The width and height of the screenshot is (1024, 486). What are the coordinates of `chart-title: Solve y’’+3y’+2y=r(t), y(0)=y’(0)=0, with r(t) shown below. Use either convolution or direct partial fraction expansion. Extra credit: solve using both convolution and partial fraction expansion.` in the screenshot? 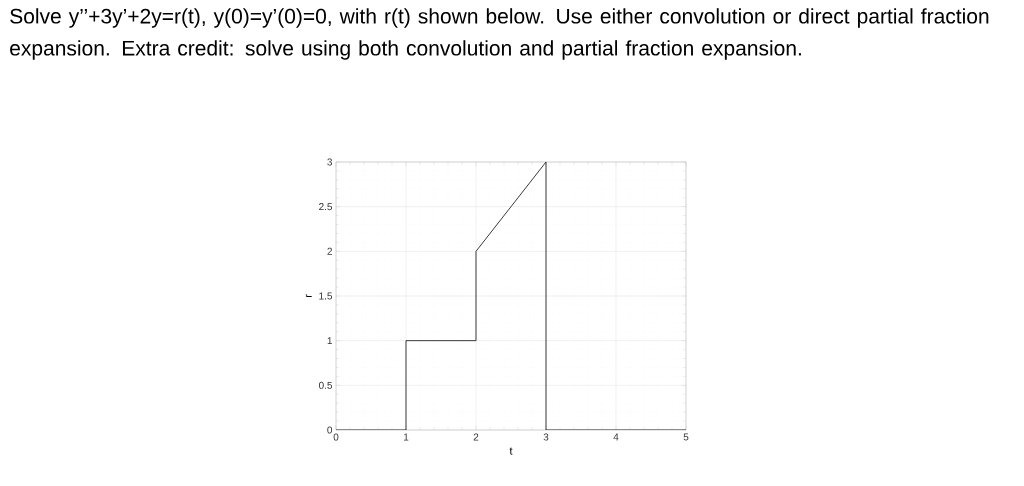 It's located at (499, 34).